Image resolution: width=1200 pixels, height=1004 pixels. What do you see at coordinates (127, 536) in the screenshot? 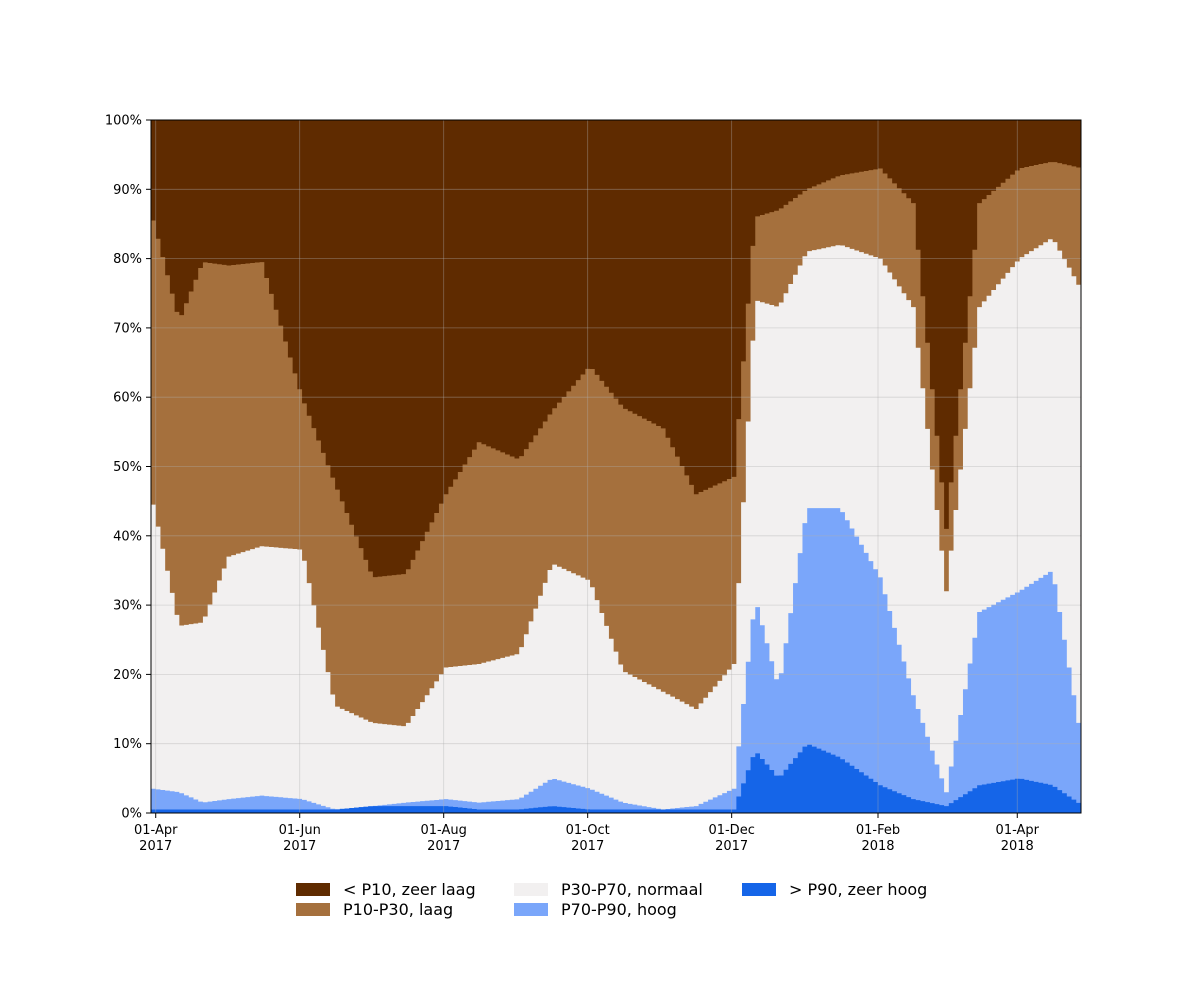
I see `y-tick-label: 40%` at bounding box center [127, 536].